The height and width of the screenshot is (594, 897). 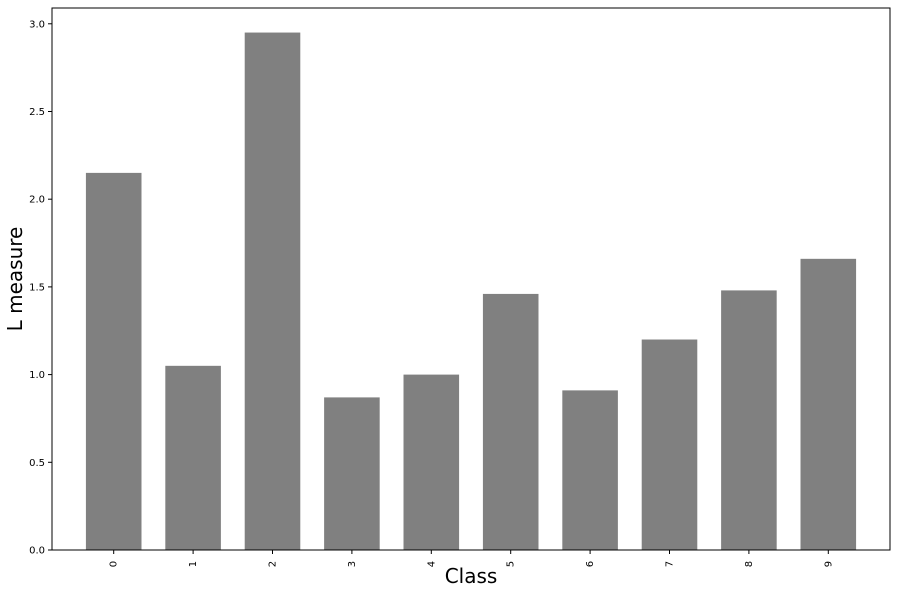 What do you see at coordinates (511, 564) in the screenshot?
I see `x-tick-label: 5` at bounding box center [511, 564].